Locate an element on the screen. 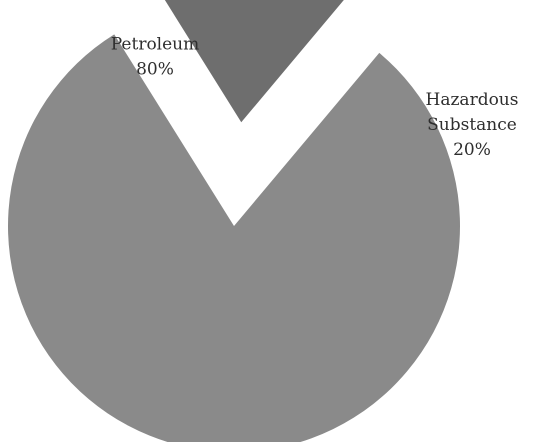  pie-value-label: 20% is located at coordinates (472, 150).